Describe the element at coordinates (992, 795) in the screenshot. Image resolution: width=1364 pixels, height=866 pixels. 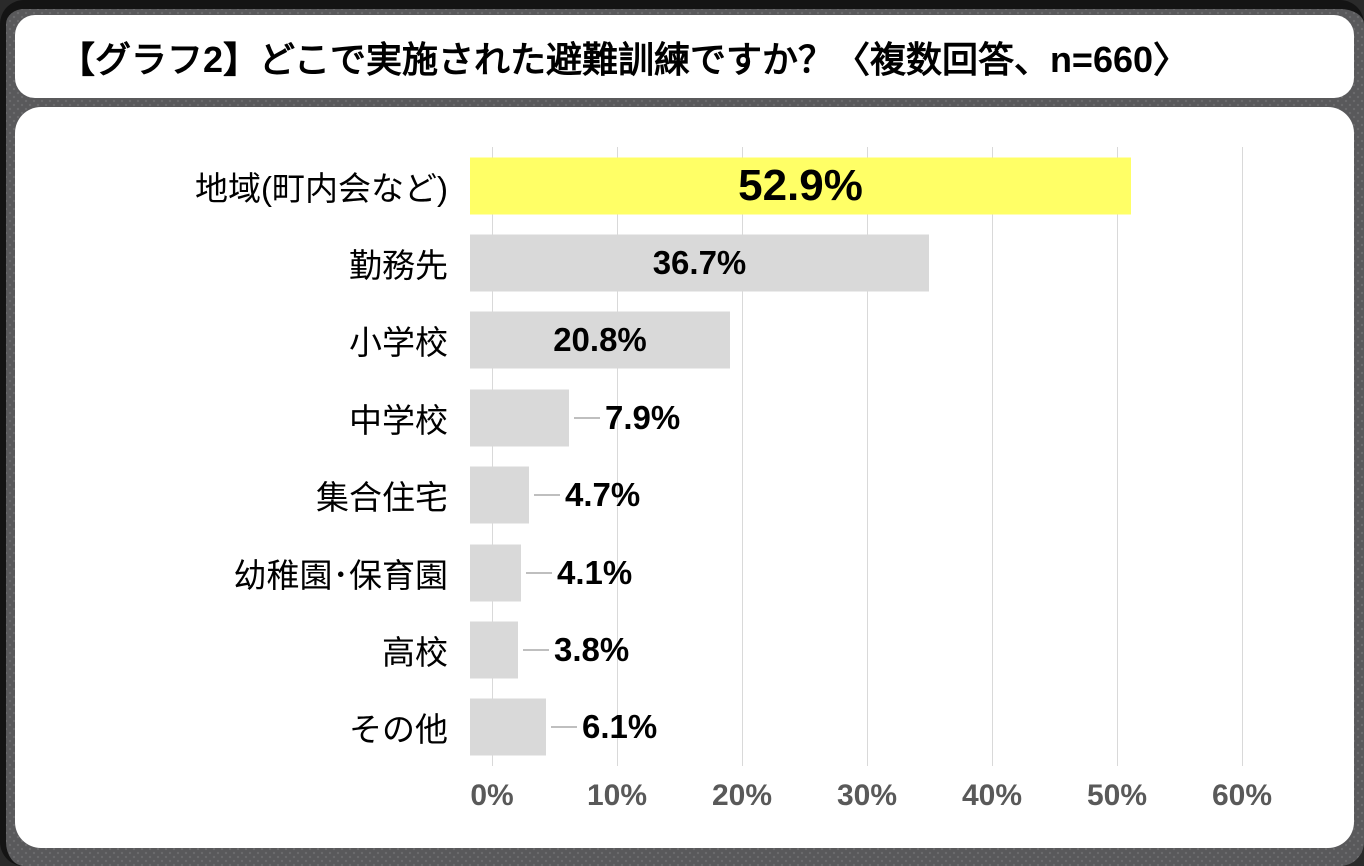
I see `x-tick-label: 40%` at that location.